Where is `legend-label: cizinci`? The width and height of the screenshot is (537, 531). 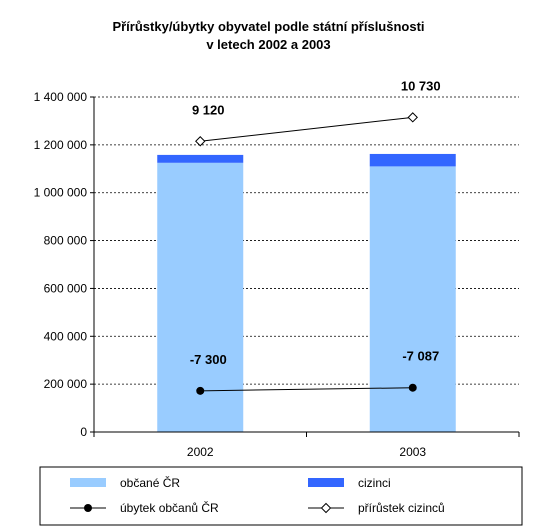 legend-label: cizinci is located at coordinates (374, 483).